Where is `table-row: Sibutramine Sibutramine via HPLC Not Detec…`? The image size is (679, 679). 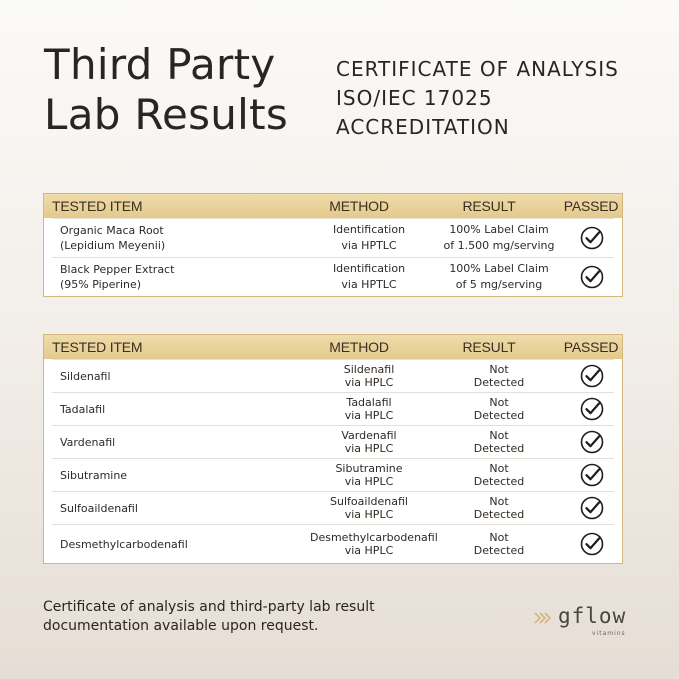 table-row: Sibutramine Sibutramine via HPLC Not Detec… is located at coordinates (333, 474).